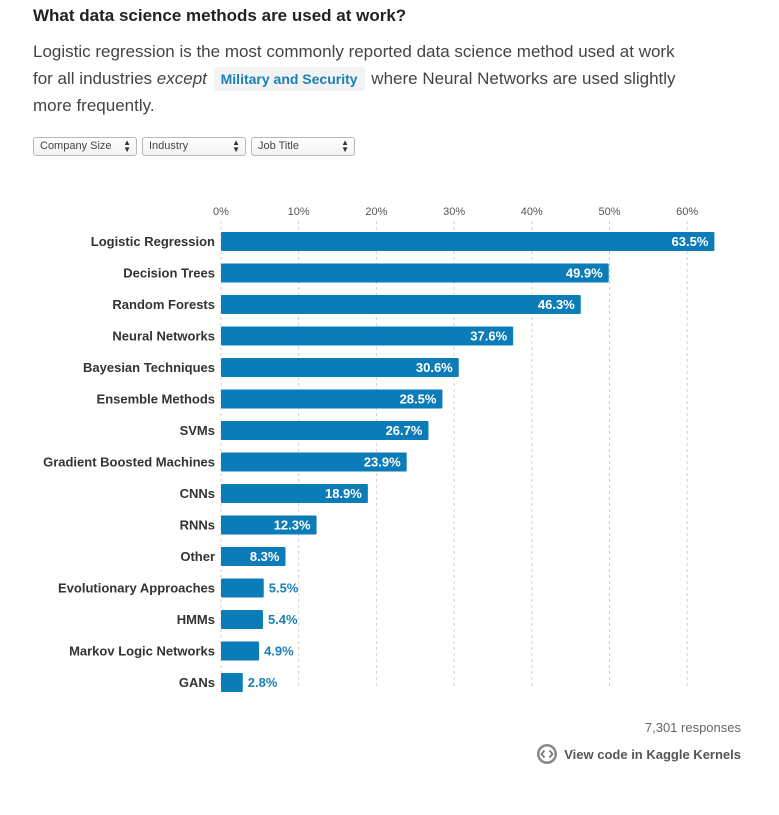  What do you see at coordinates (692, 727) in the screenshot?
I see `response-count: 7,301 responses` at bounding box center [692, 727].